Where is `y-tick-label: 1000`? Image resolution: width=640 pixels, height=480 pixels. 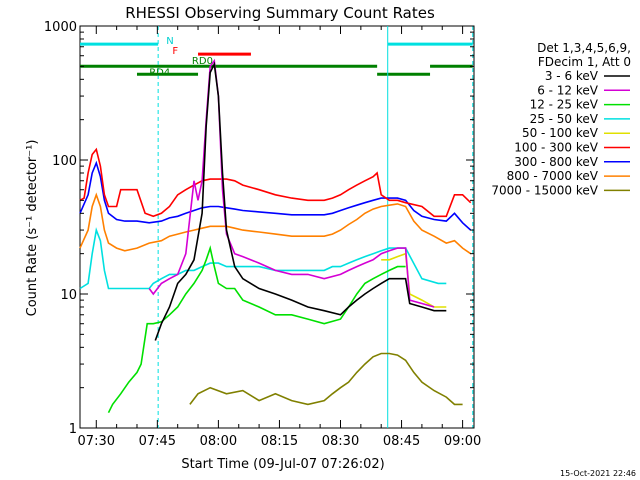 y-tick-label: 1000 is located at coordinates (60, 27).